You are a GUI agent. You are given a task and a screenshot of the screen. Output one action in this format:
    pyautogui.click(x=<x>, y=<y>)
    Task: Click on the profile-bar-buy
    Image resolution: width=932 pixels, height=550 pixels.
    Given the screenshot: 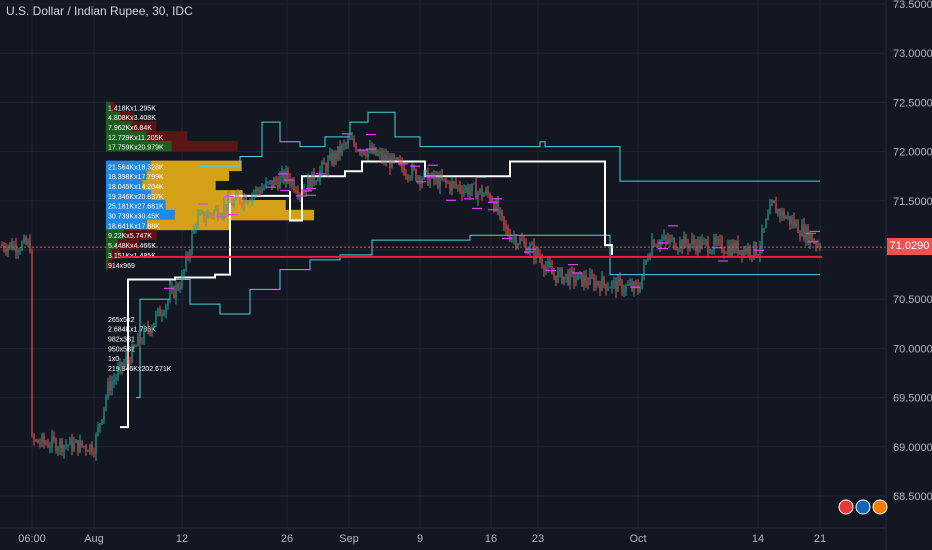 What is the action you would take?
    pyautogui.click(x=113, y=116)
    